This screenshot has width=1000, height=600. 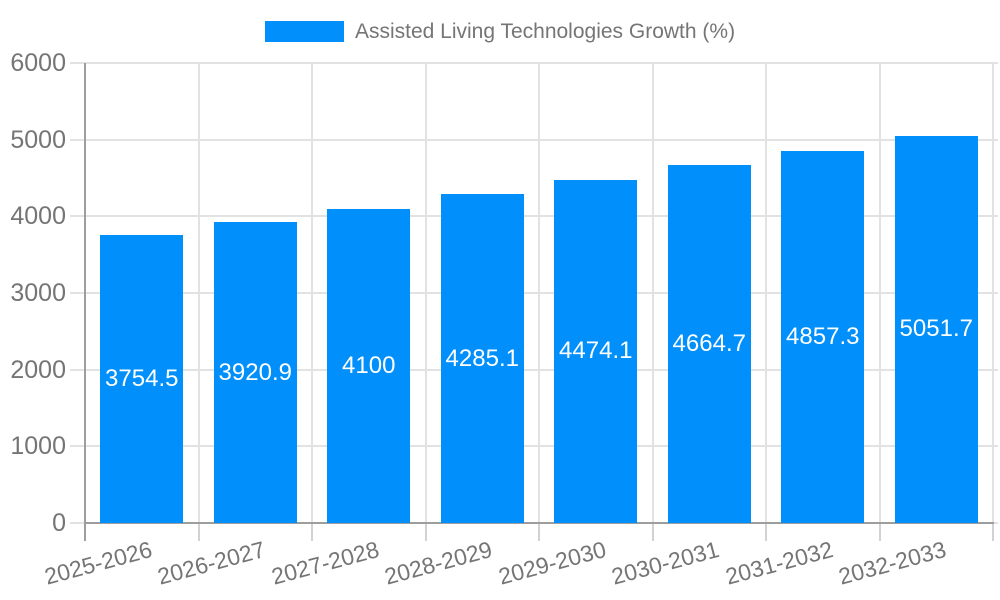 I want to click on y-axis-line, so click(x=85, y=302).